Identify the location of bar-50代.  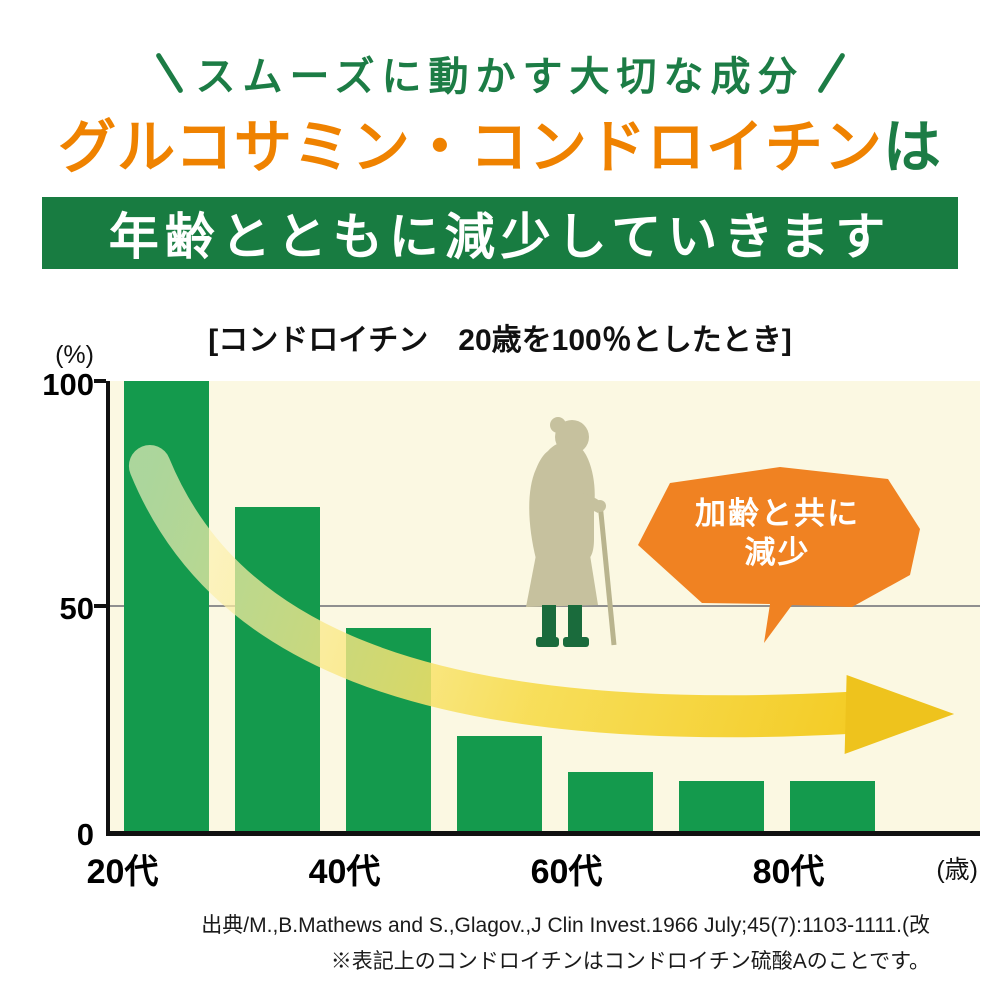
(499, 783).